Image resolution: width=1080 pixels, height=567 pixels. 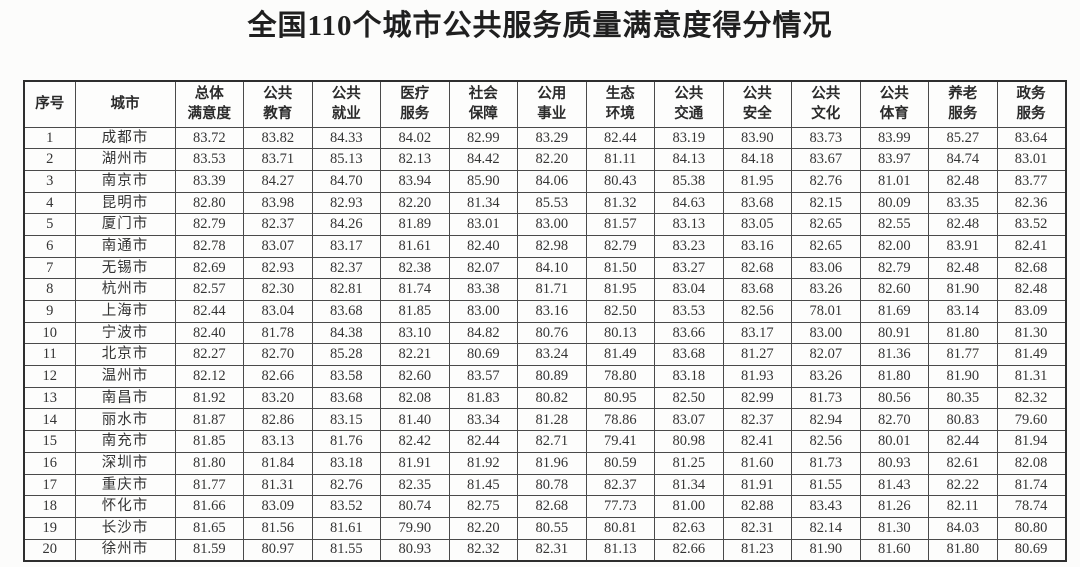 What do you see at coordinates (209, 333) in the screenshot?
I see `score-cell: 82.40` at bounding box center [209, 333].